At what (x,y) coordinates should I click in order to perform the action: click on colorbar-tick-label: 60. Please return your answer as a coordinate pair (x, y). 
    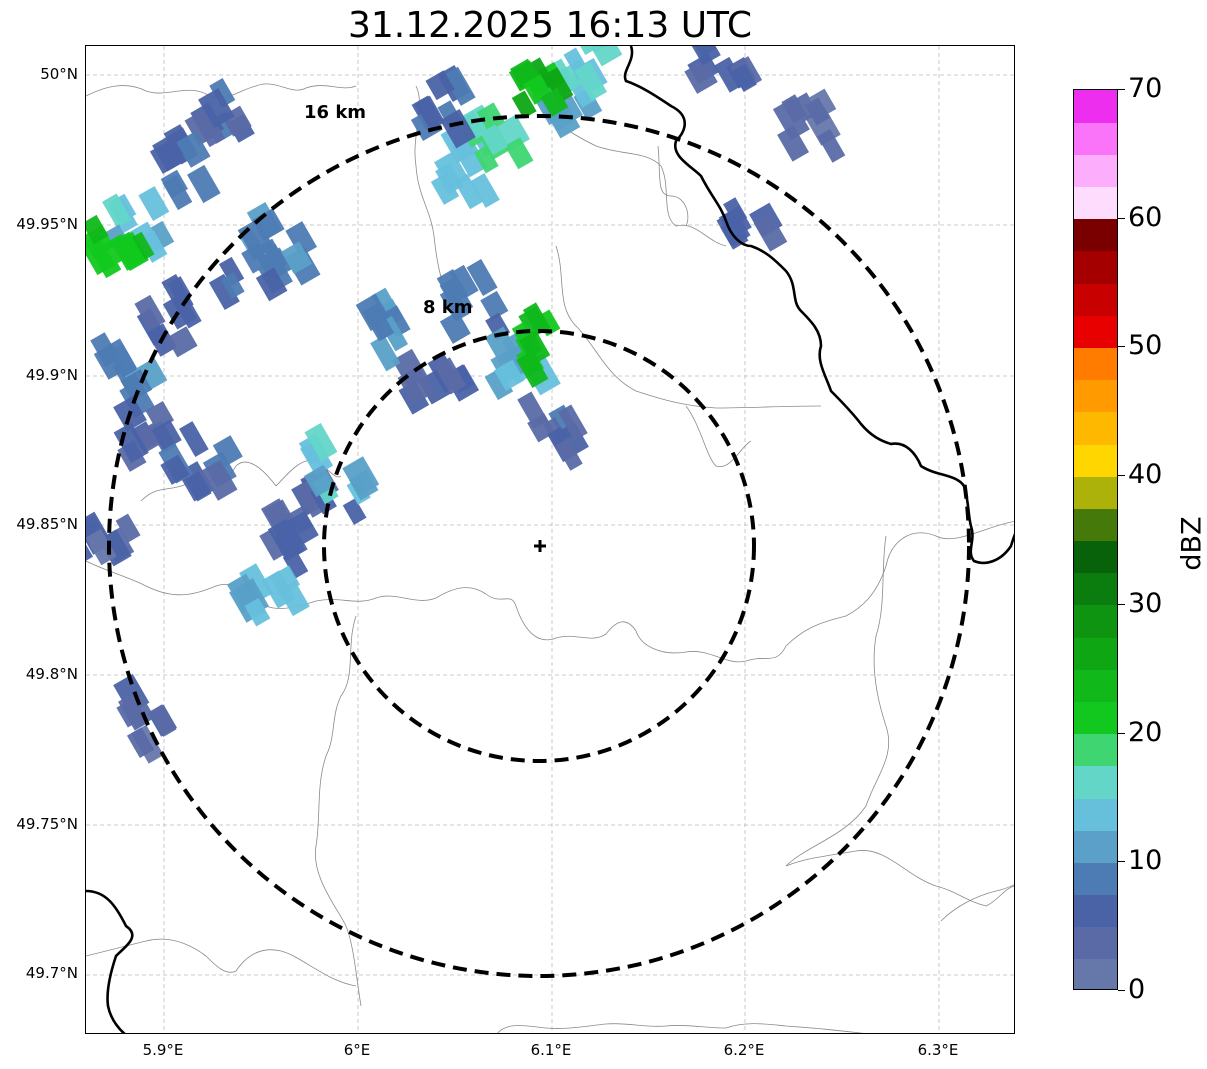
    Looking at the image, I should click on (1145, 217).